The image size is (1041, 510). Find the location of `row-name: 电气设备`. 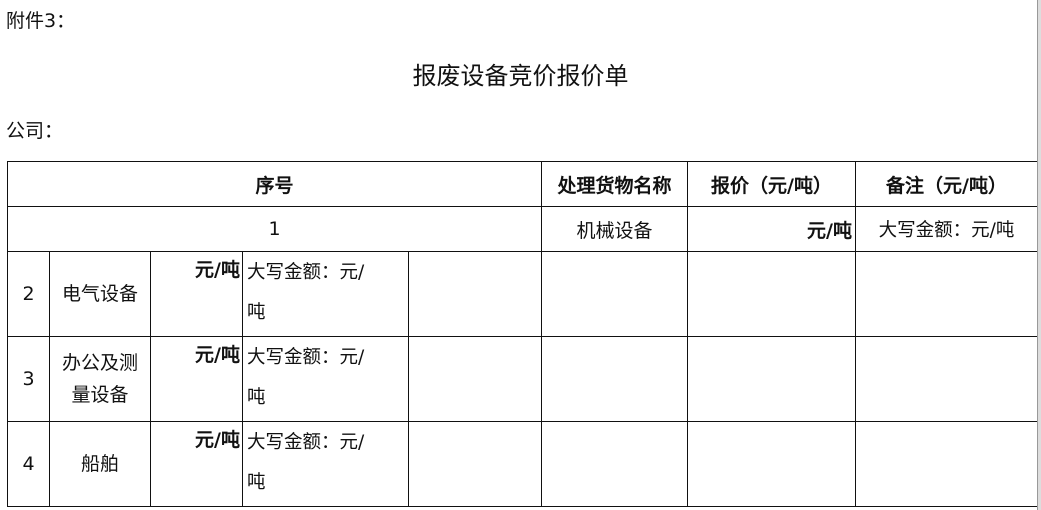

row-name: 电气设备 is located at coordinates (100, 294).